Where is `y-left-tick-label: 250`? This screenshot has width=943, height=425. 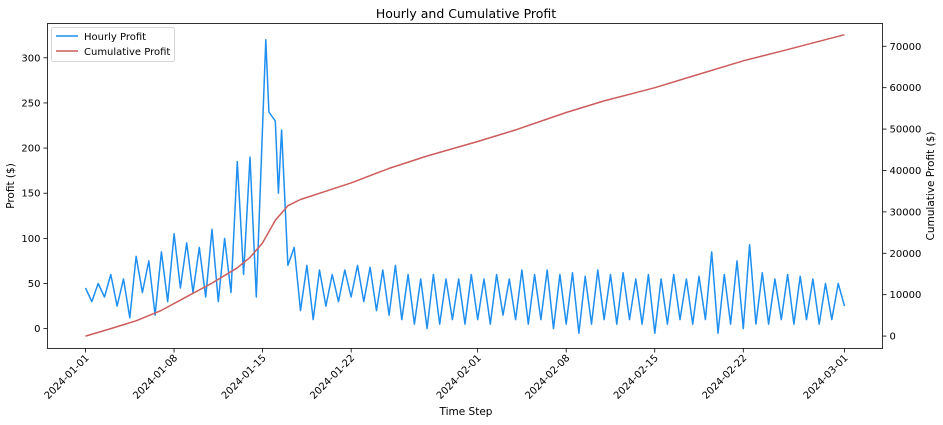
y-left-tick-label: 250 is located at coordinates (30, 103).